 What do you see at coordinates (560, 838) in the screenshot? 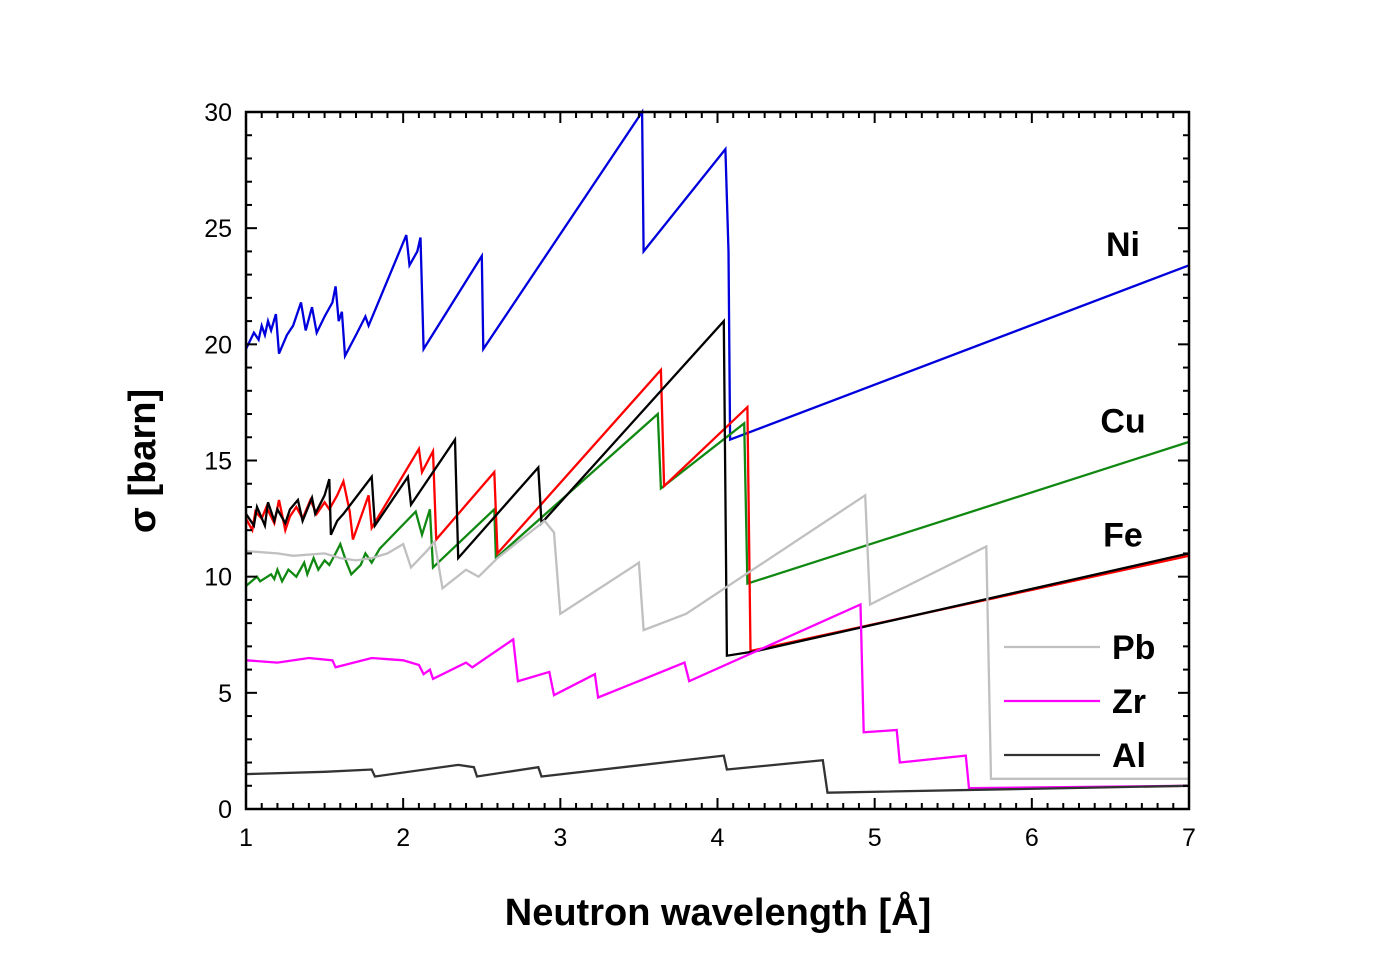
I see `x-tick-label: 3` at bounding box center [560, 838].